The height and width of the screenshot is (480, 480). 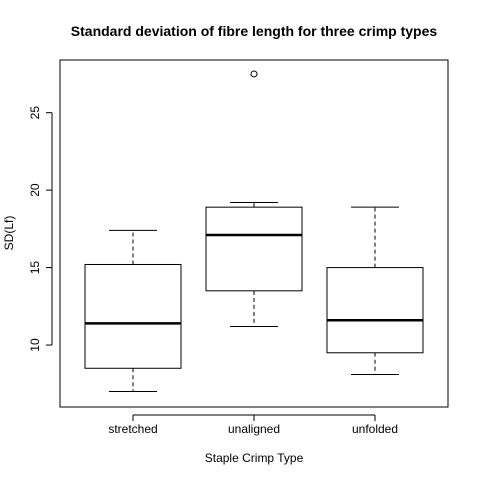 I want to click on x-tick-label-stretched: stretched, so click(x=132, y=429).